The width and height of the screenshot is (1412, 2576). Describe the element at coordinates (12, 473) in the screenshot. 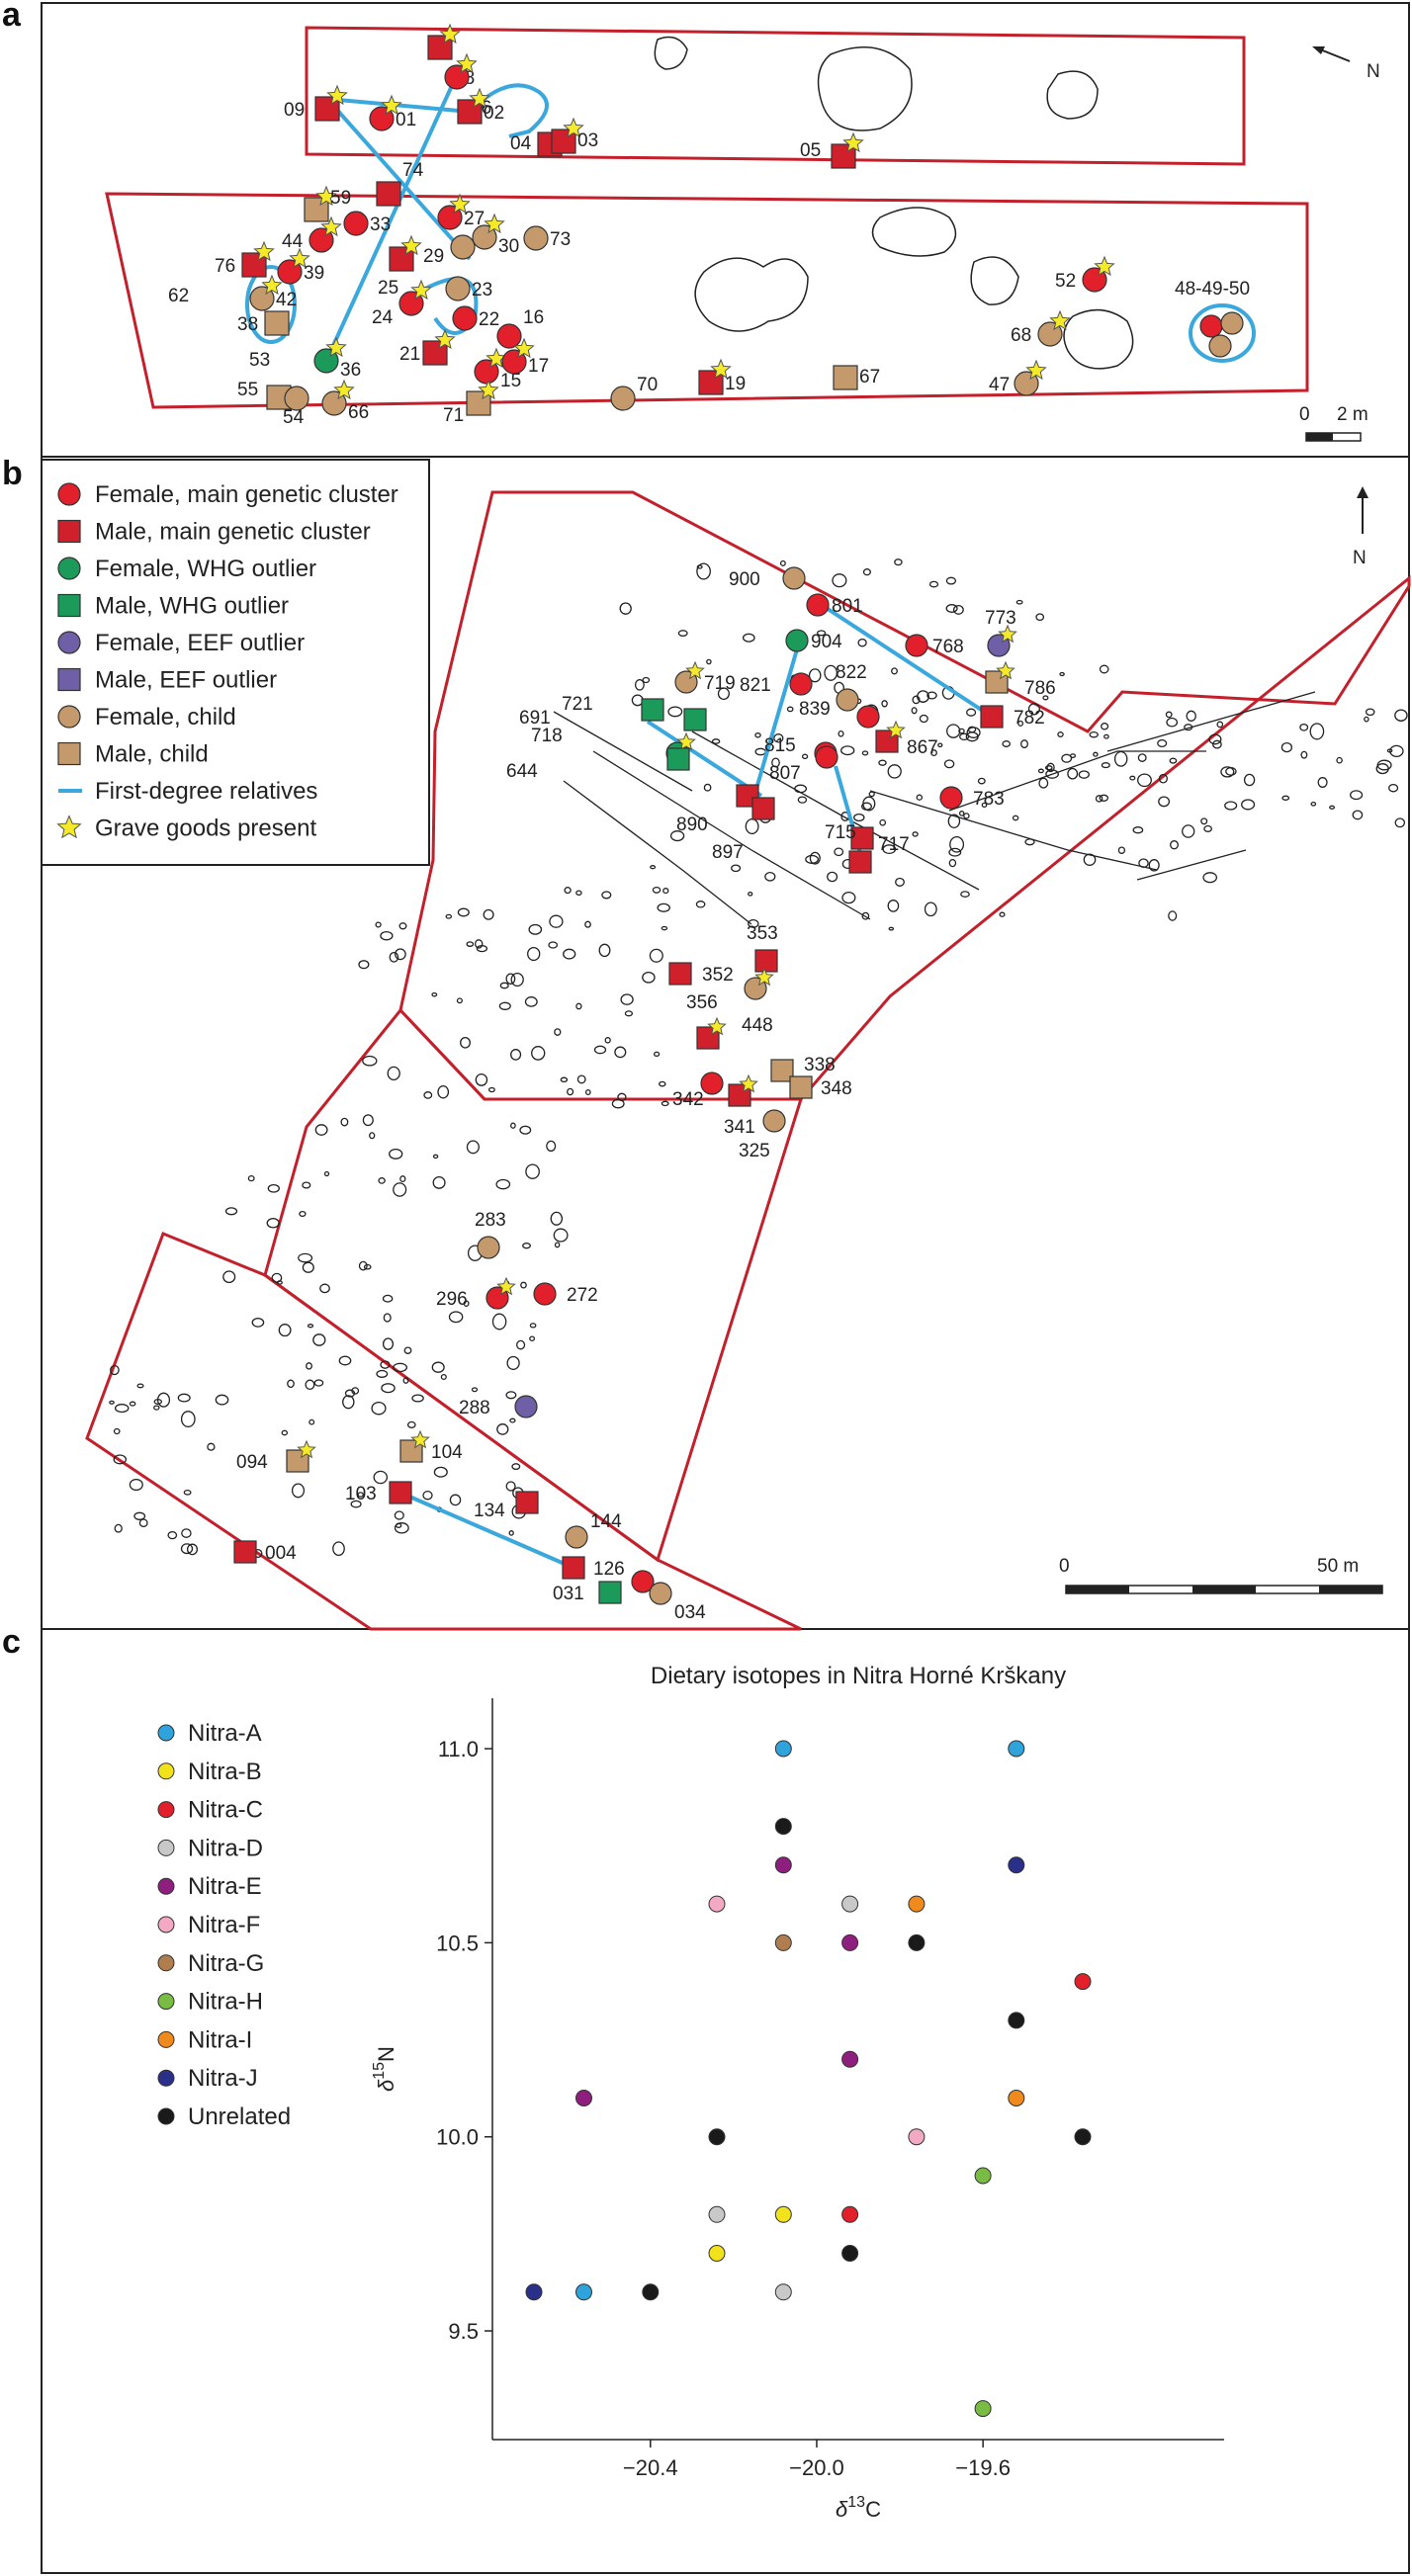

I see `panel-label-b: b` at that location.